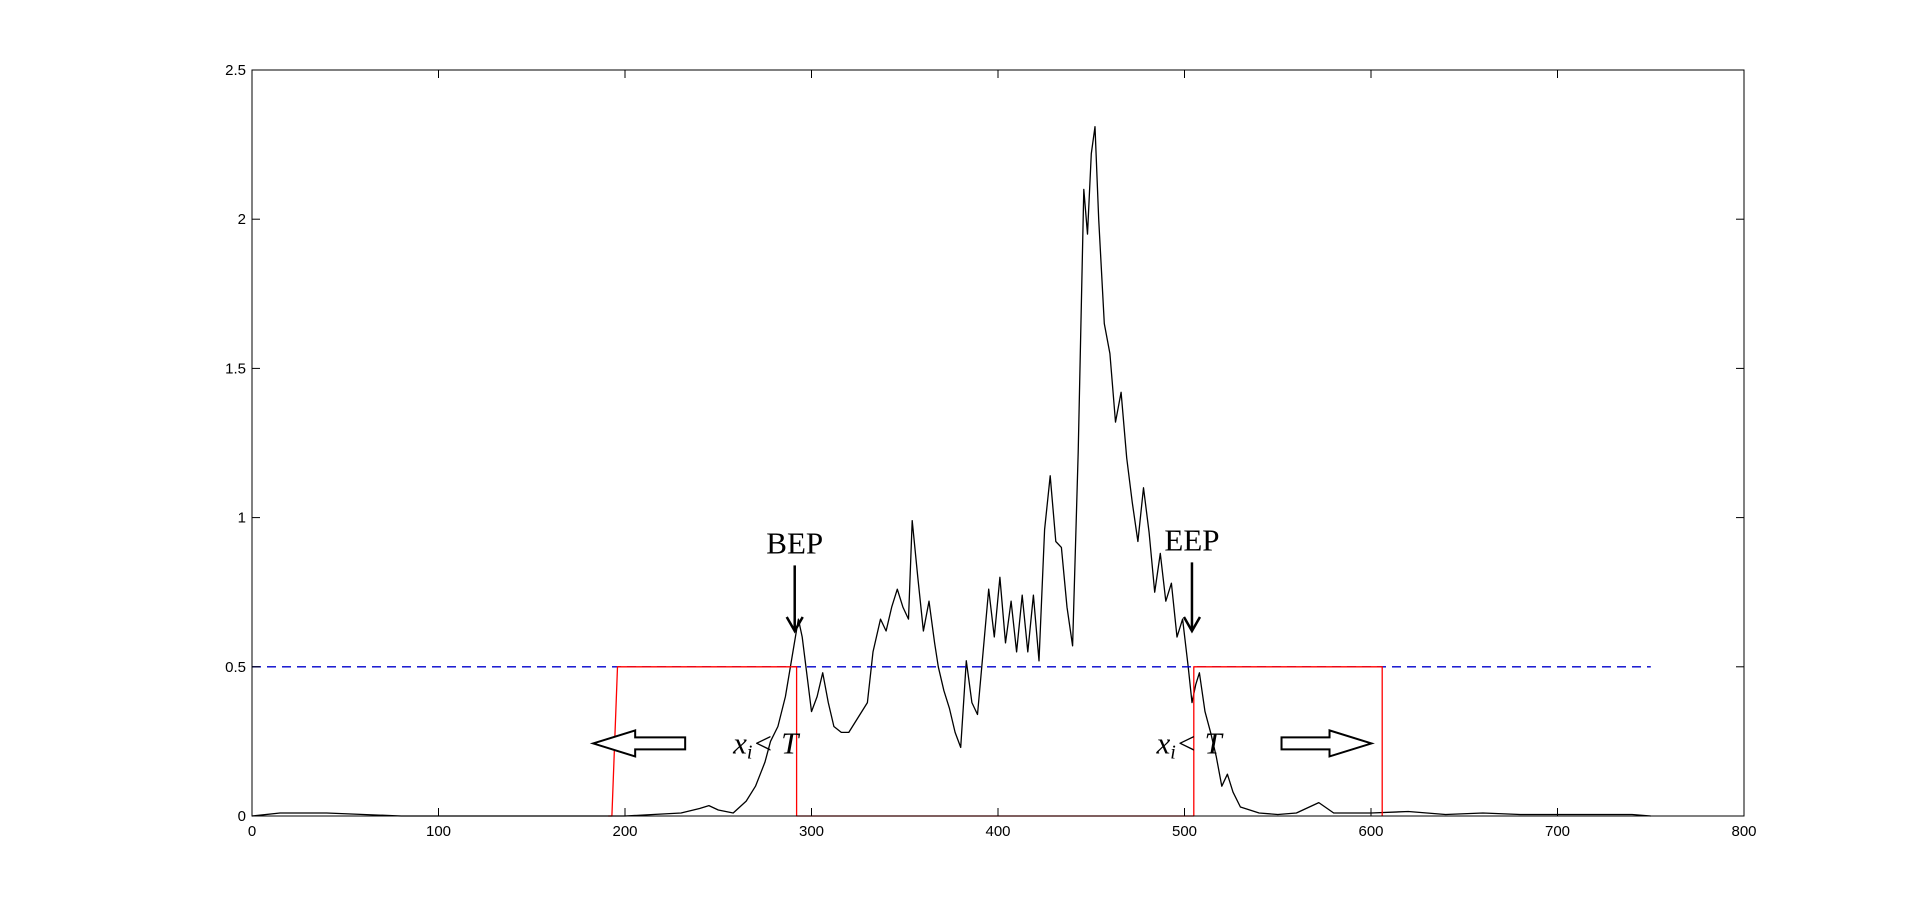  Describe the element at coordinates (252, 831) in the screenshot. I see `x-tick-label: 0` at that location.